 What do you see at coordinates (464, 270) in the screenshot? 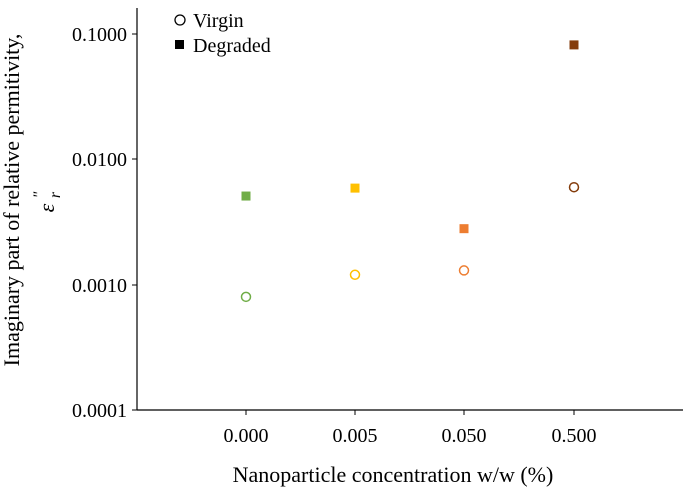
I see `point-virgin-0.050` at bounding box center [464, 270].